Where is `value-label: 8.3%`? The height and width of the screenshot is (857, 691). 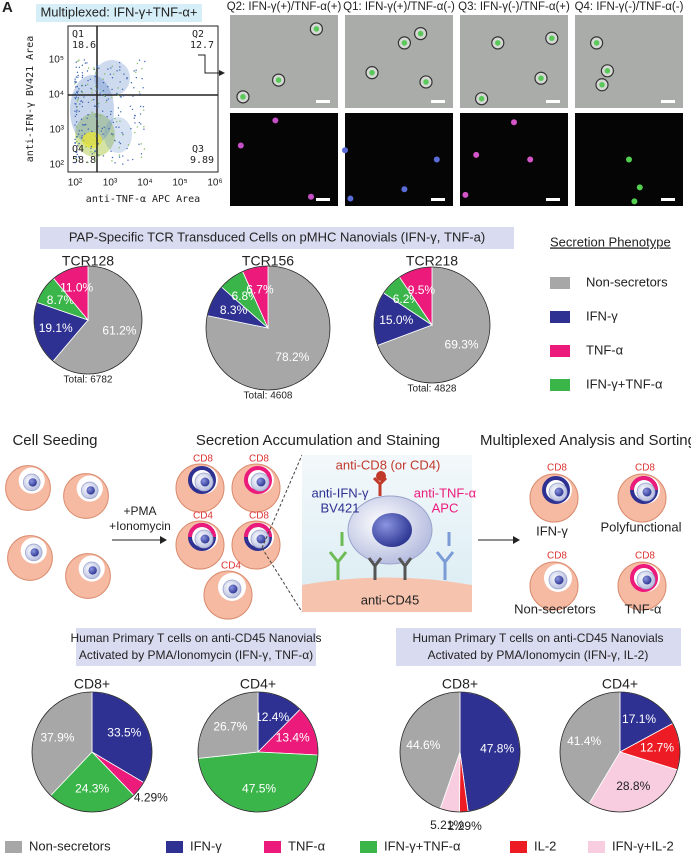 value-label: 8.3% is located at coordinates (234, 310).